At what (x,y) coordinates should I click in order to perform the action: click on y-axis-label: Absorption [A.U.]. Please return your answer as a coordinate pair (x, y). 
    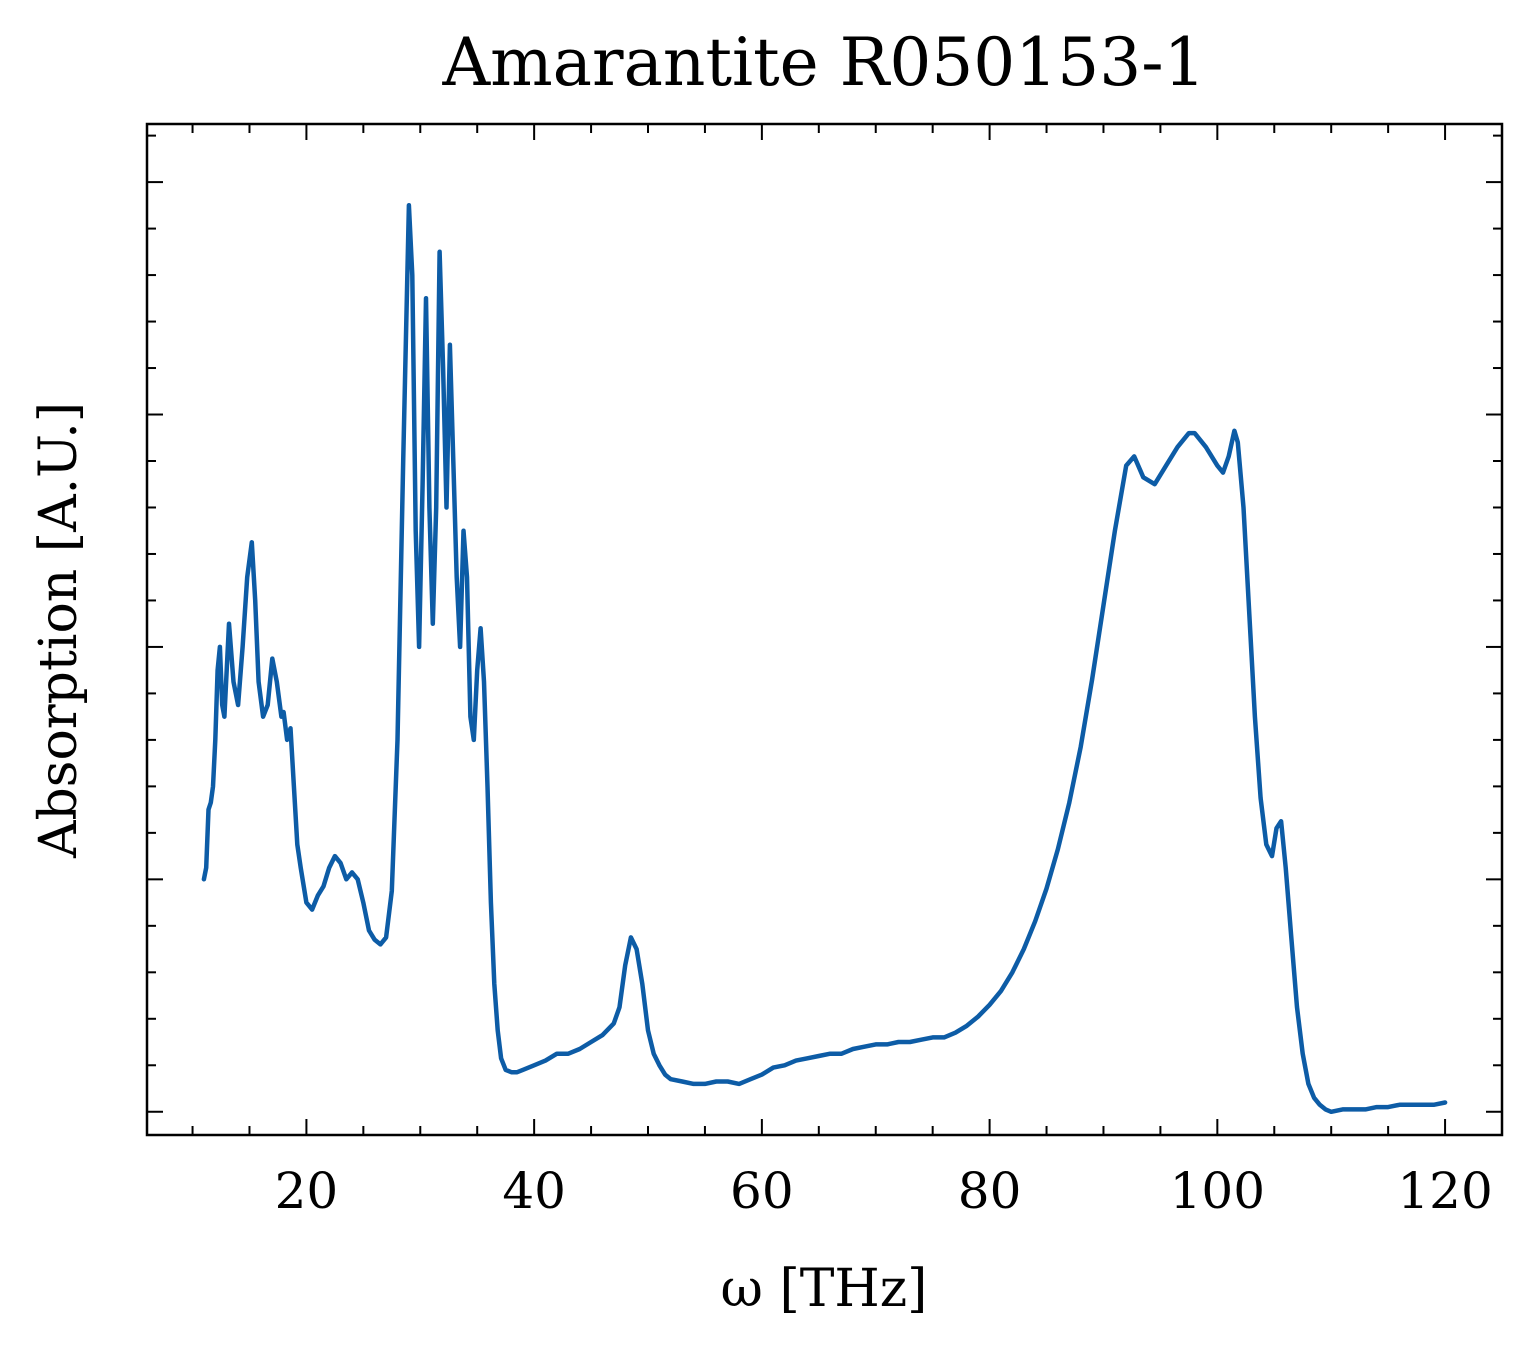
    Looking at the image, I should click on (59, 630).